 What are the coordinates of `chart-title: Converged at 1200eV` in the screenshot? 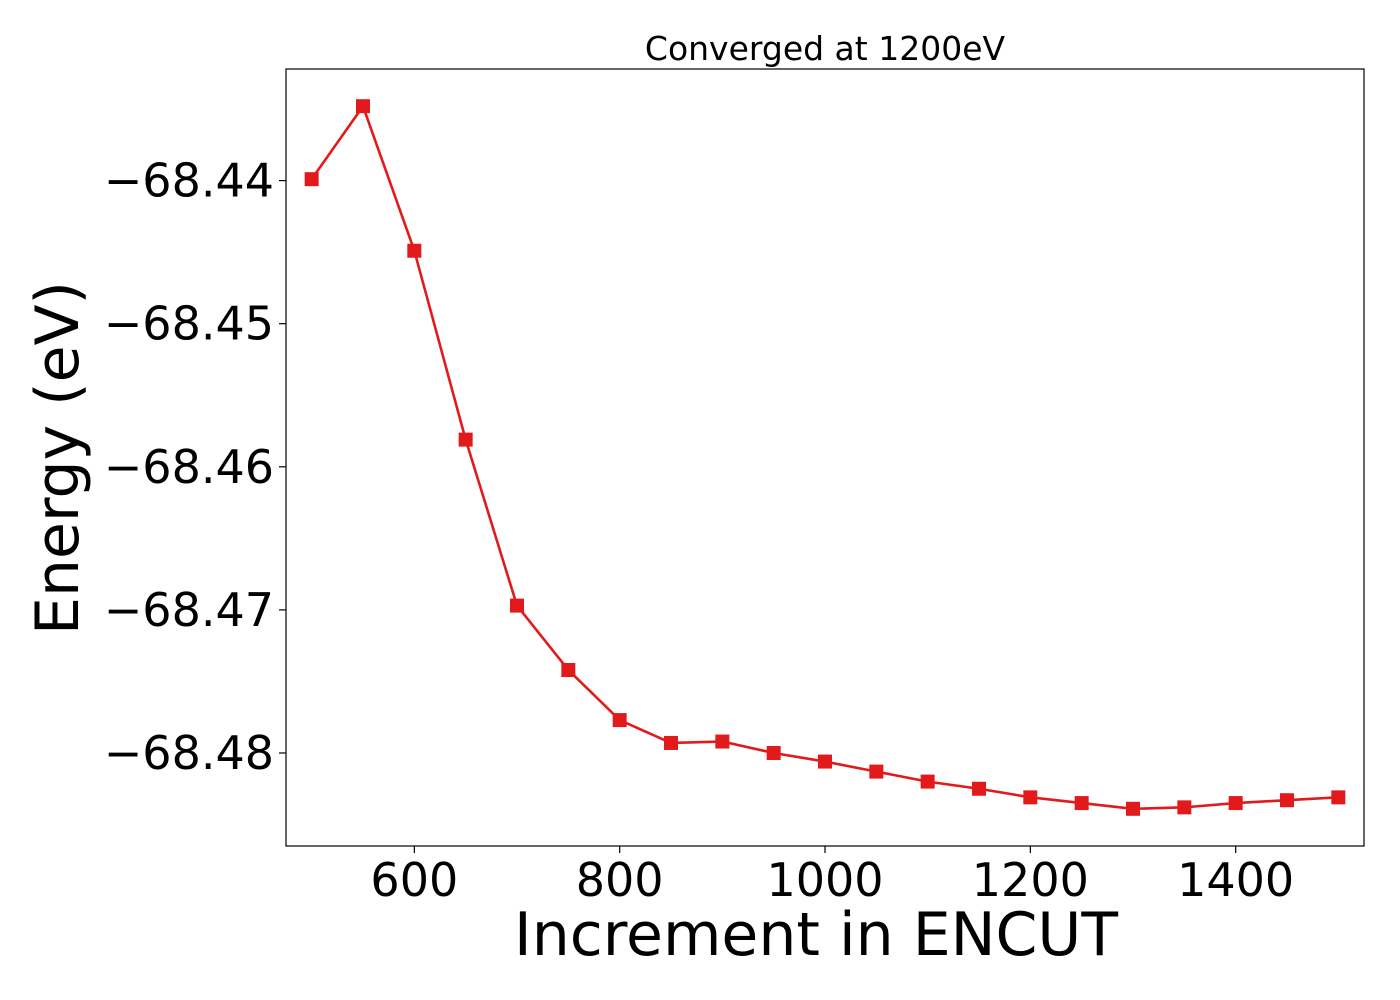 It's located at (825, 48).